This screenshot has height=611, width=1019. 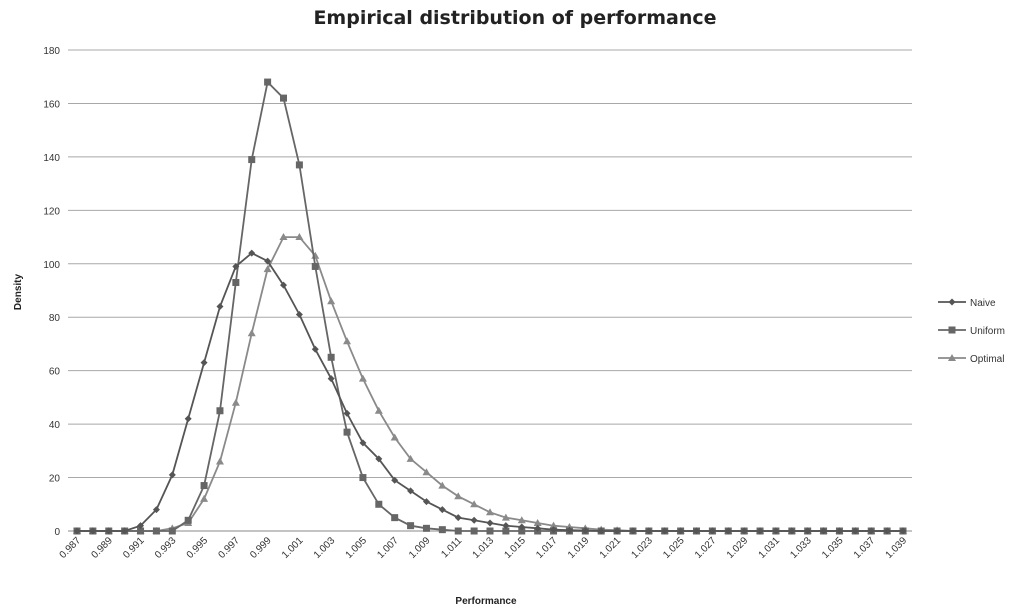 I want to click on y-tick-label: 160, so click(x=51, y=104).